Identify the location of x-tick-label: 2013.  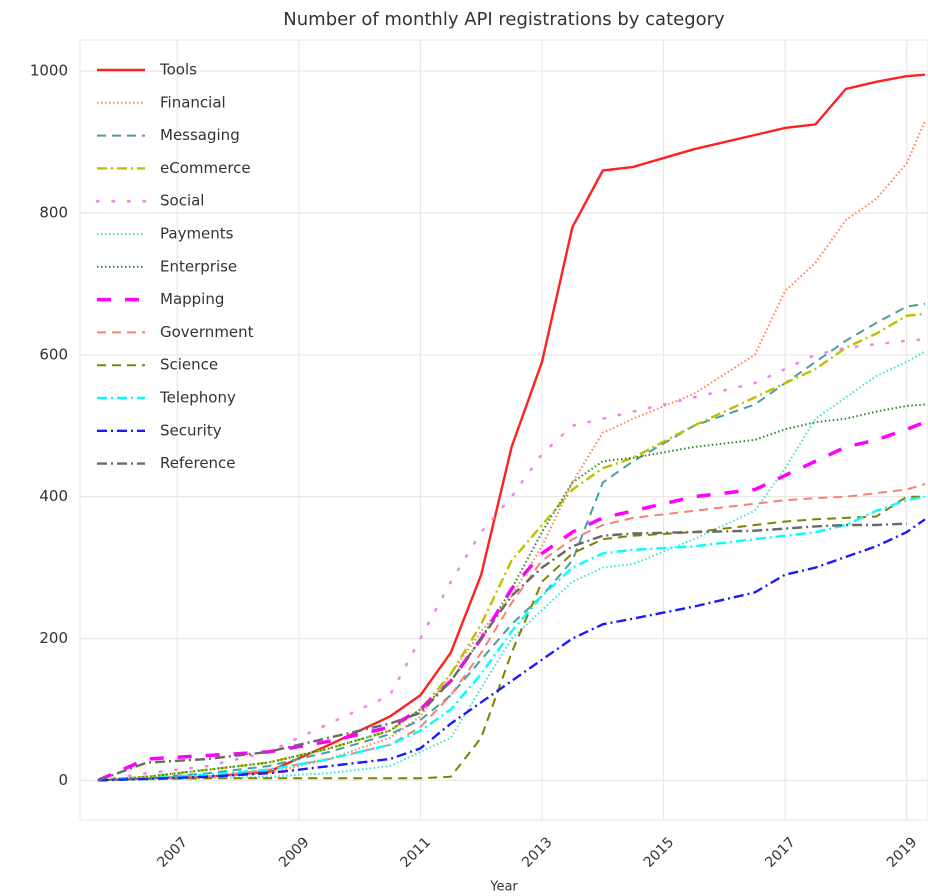
(537, 852).